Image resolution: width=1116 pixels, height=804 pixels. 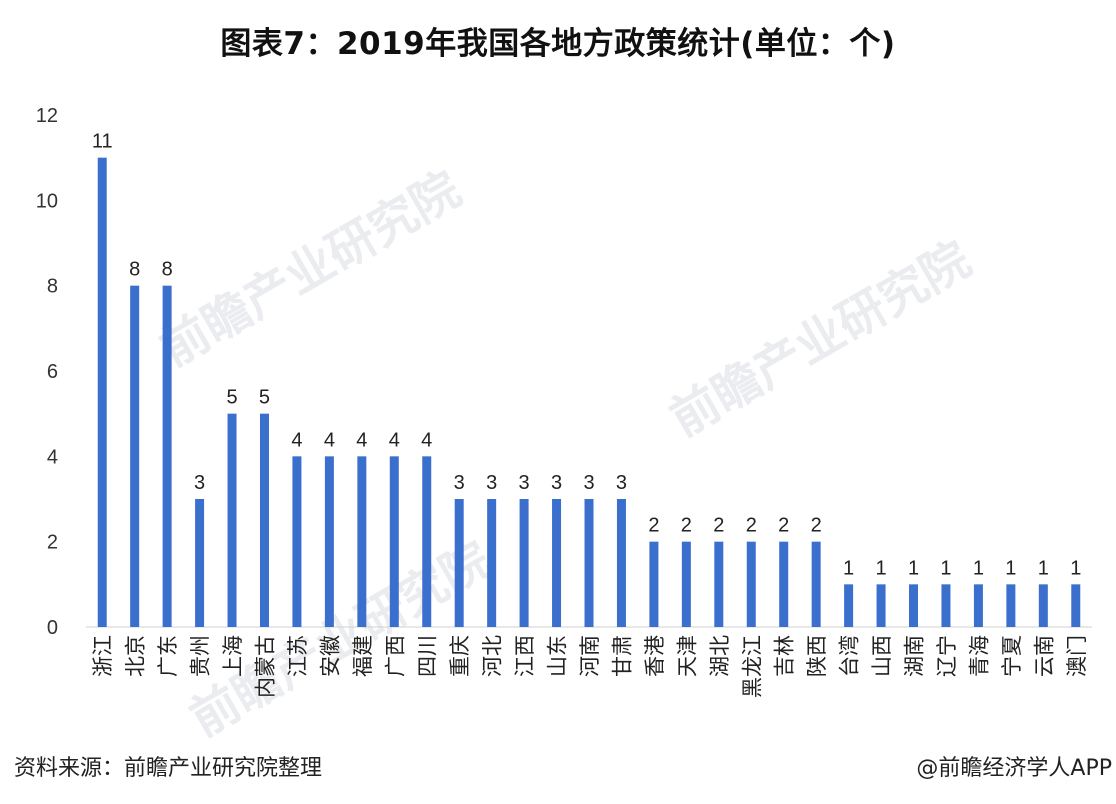 I want to click on credit-note: @前瞻经济学人APP, so click(x=1014, y=768).